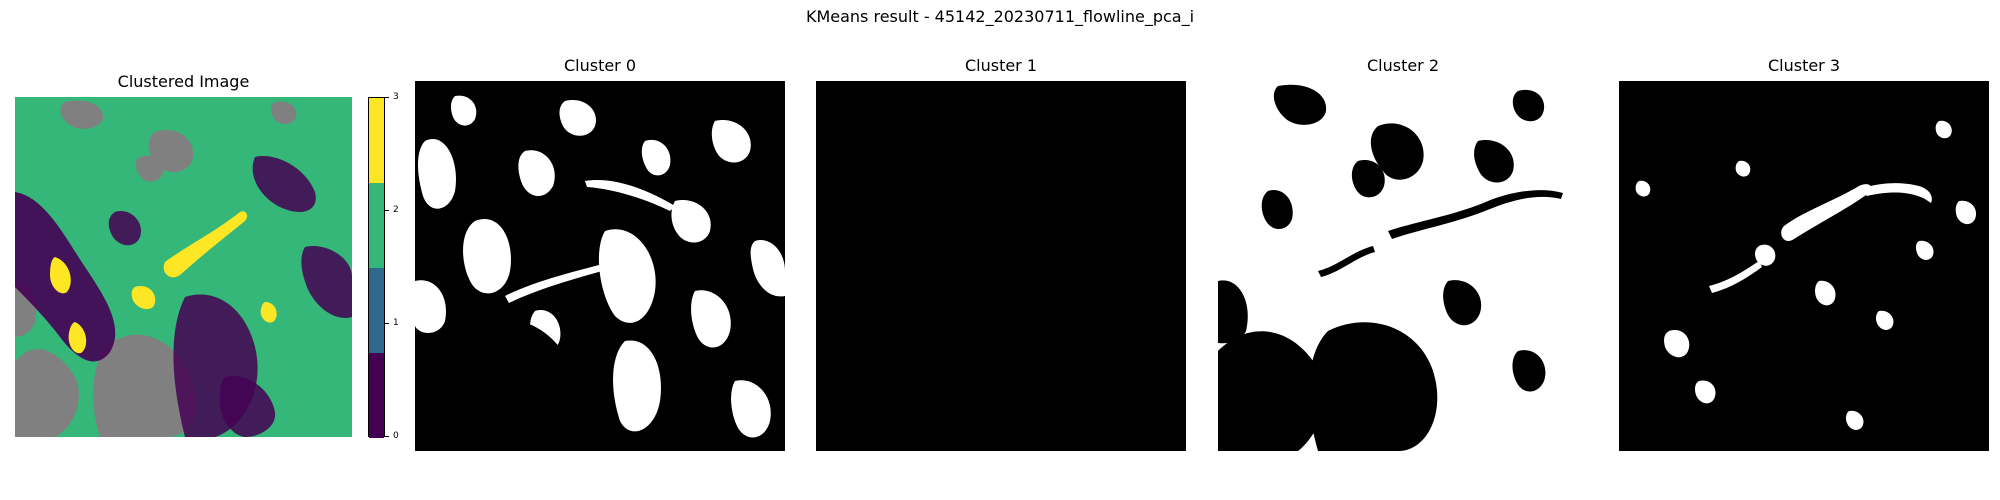 Image resolution: width=2000 pixels, height=500 pixels. I want to click on cluster-0-title: Cluster 0, so click(600, 65).